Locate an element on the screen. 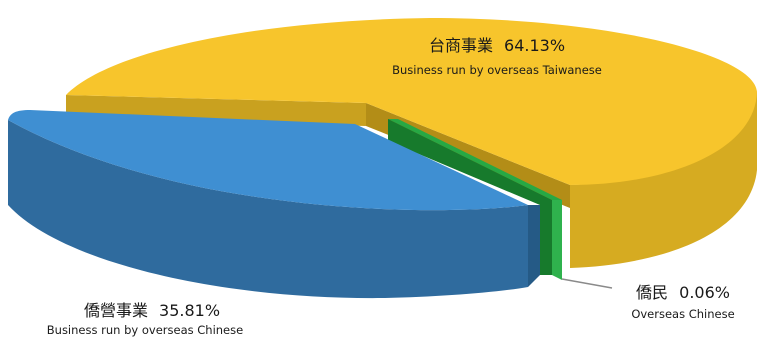  label-taiwanese-business: 台商事業 64.13% is located at coordinates (497, 45).